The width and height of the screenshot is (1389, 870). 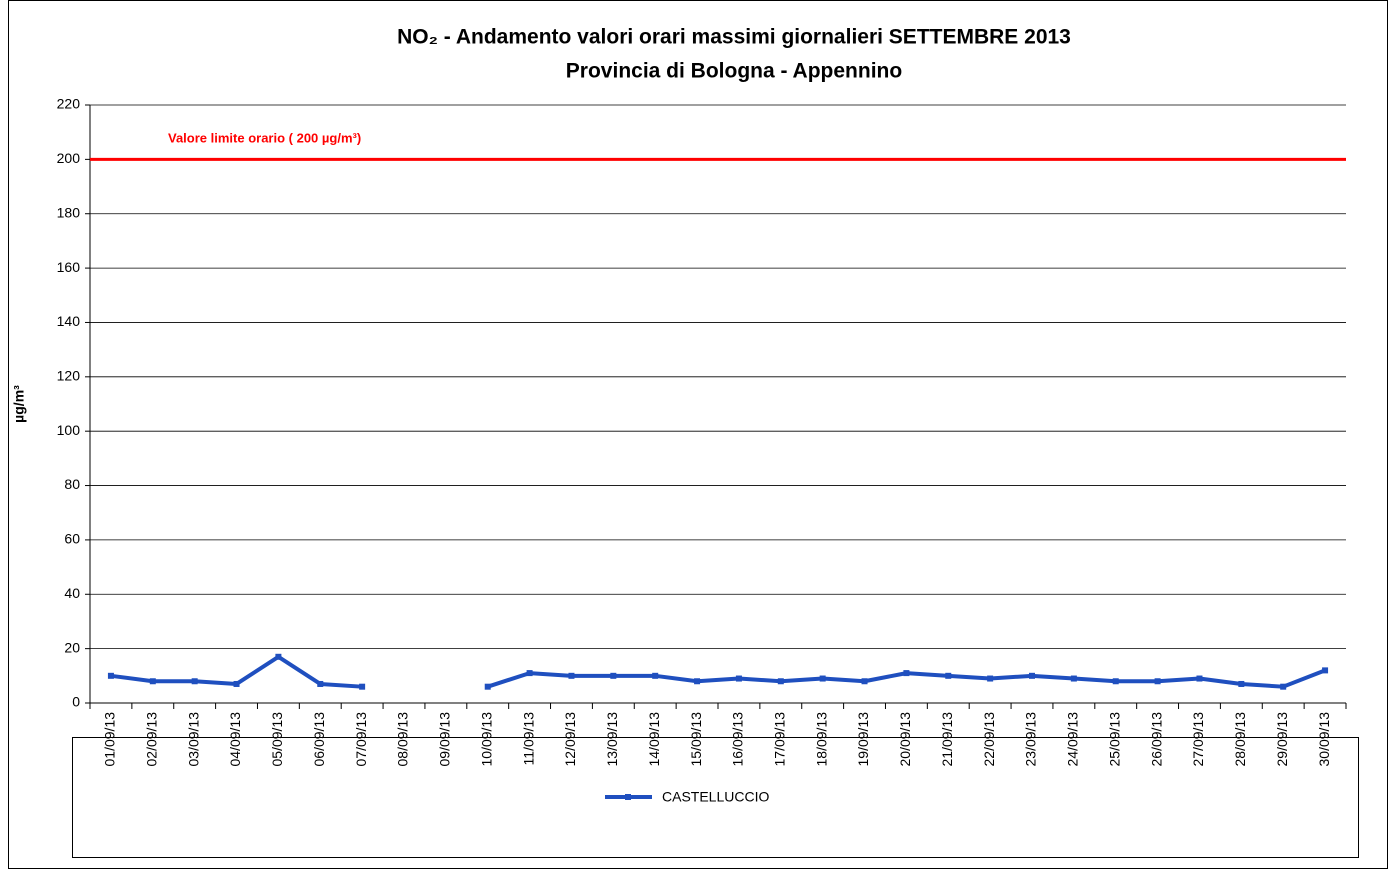 I want to click on x-tick-label: 23/09/13, so click(x=1031, y=739).